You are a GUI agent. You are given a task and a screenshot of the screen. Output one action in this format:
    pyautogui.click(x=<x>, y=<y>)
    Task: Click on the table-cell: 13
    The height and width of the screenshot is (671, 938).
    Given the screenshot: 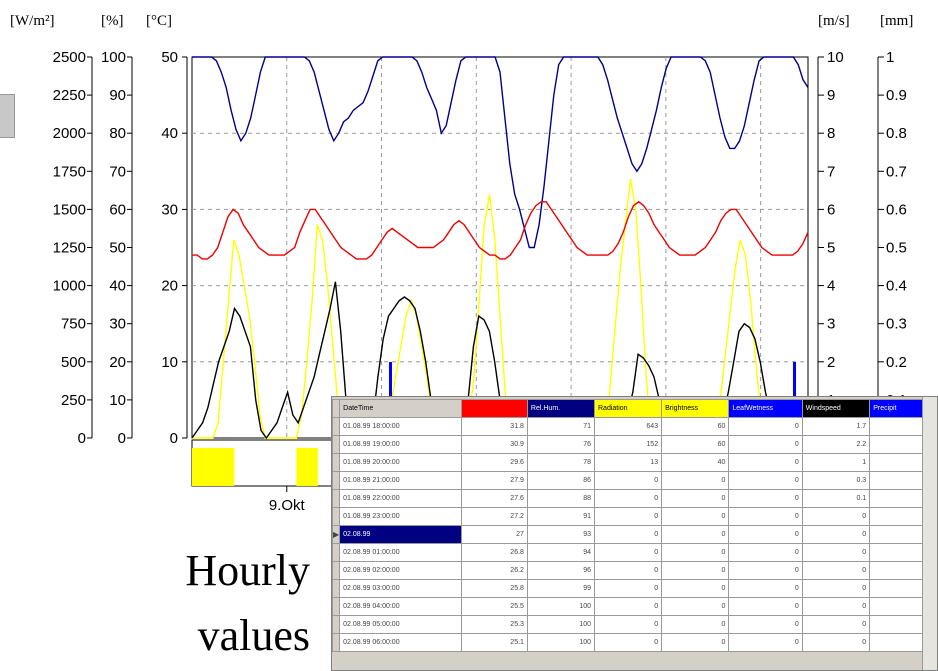 What is the action you would take?
    pyautogui.click(x=628, y=462)
    